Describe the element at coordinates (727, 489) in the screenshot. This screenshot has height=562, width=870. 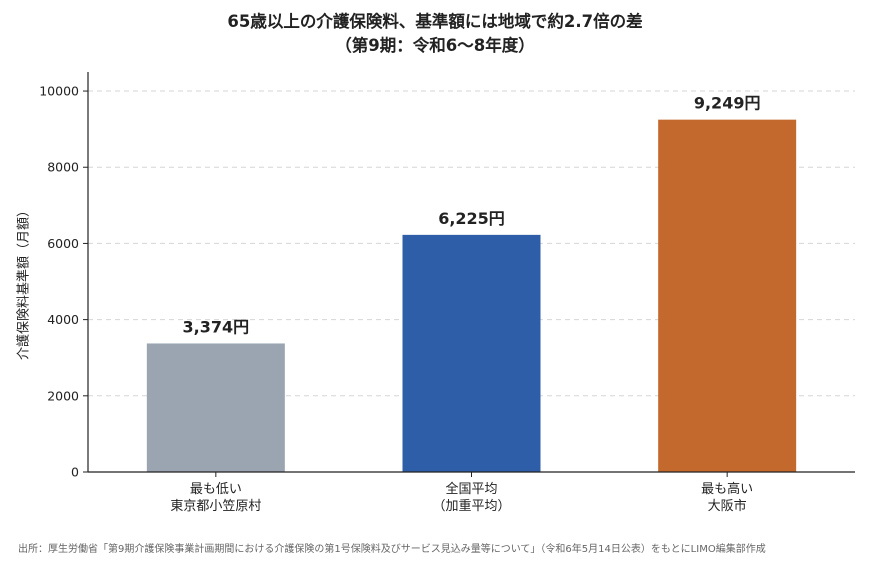
I see `x-tick-label: 最も高い` at that location.